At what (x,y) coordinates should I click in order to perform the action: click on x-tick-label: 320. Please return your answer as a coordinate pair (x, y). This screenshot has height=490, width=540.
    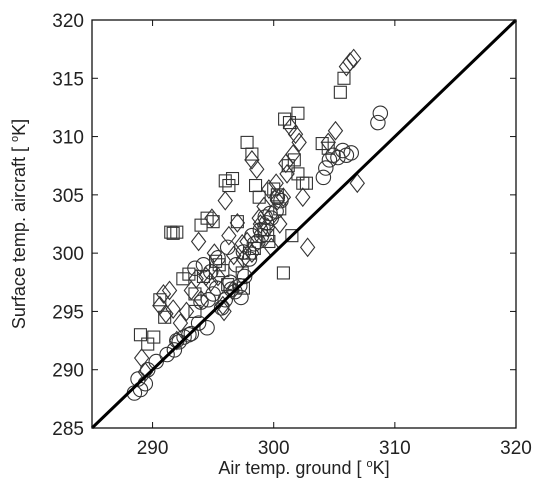
    Looking at the image, I should click on (516, 448).